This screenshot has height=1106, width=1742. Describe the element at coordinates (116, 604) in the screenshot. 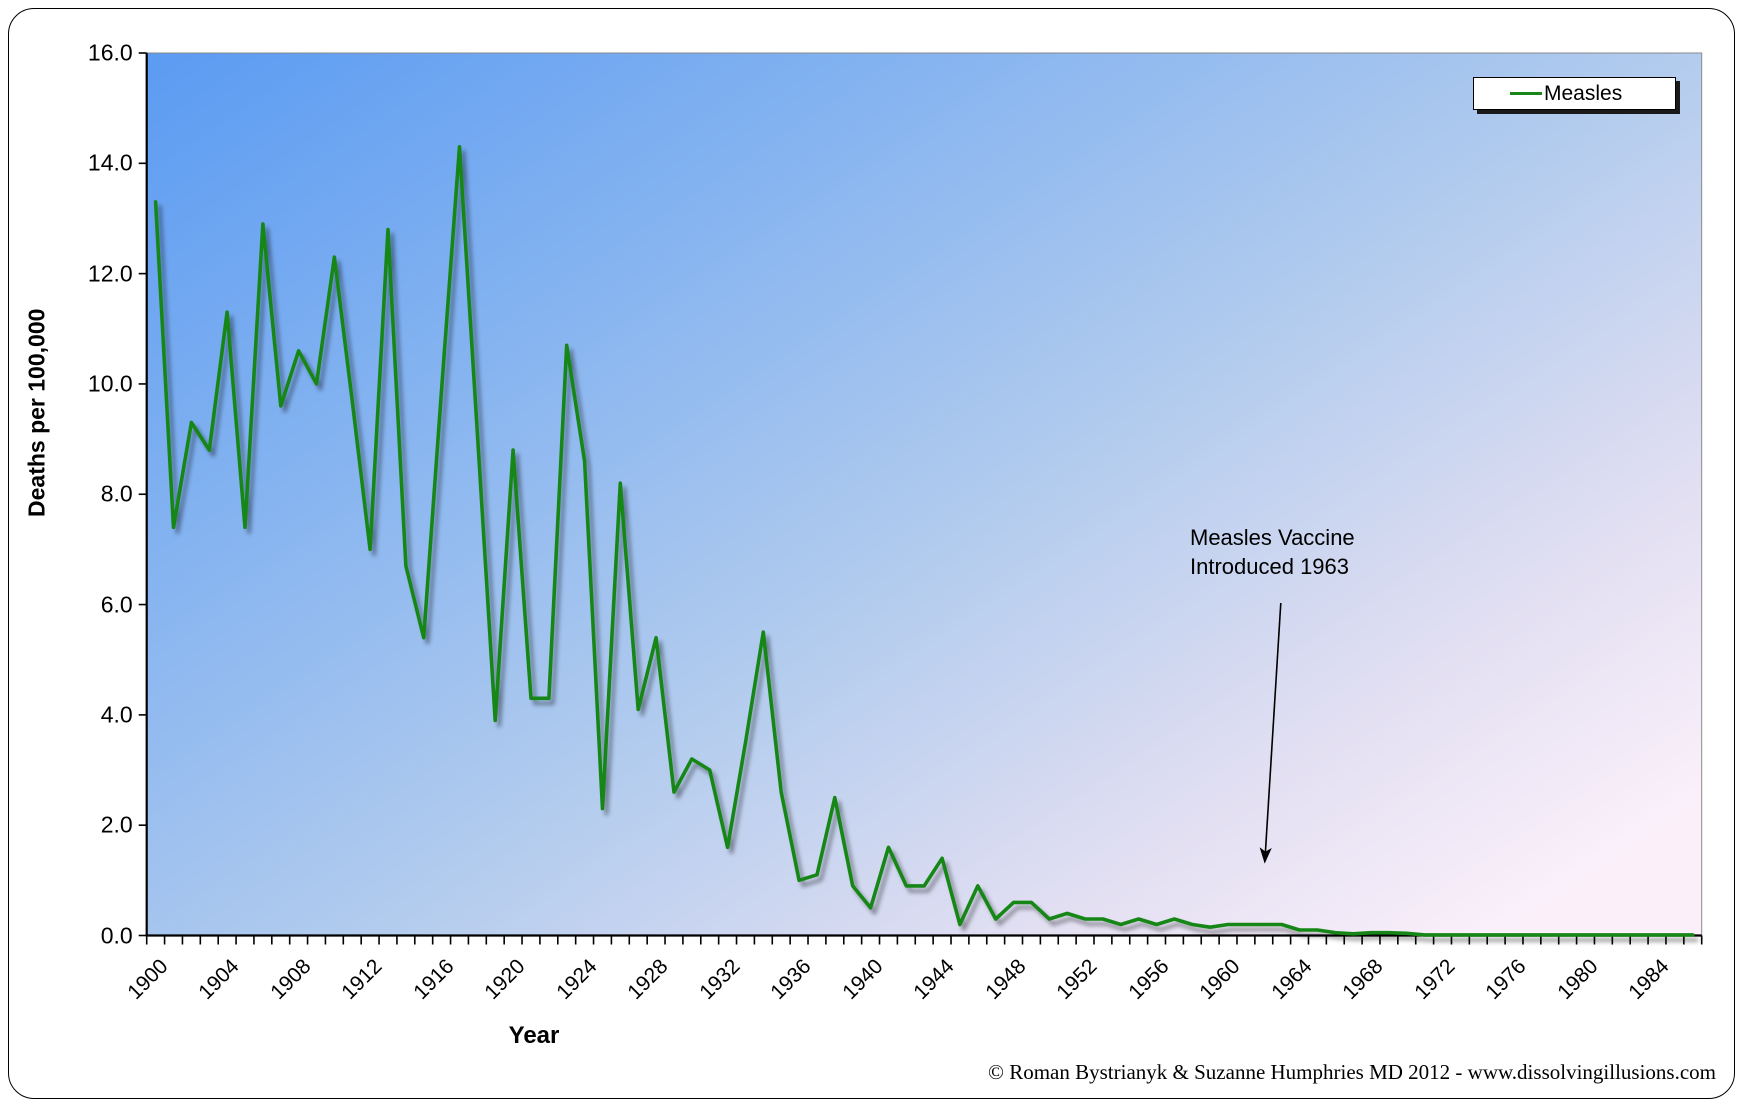

I see `y-tick-label: 6.0` at that location.